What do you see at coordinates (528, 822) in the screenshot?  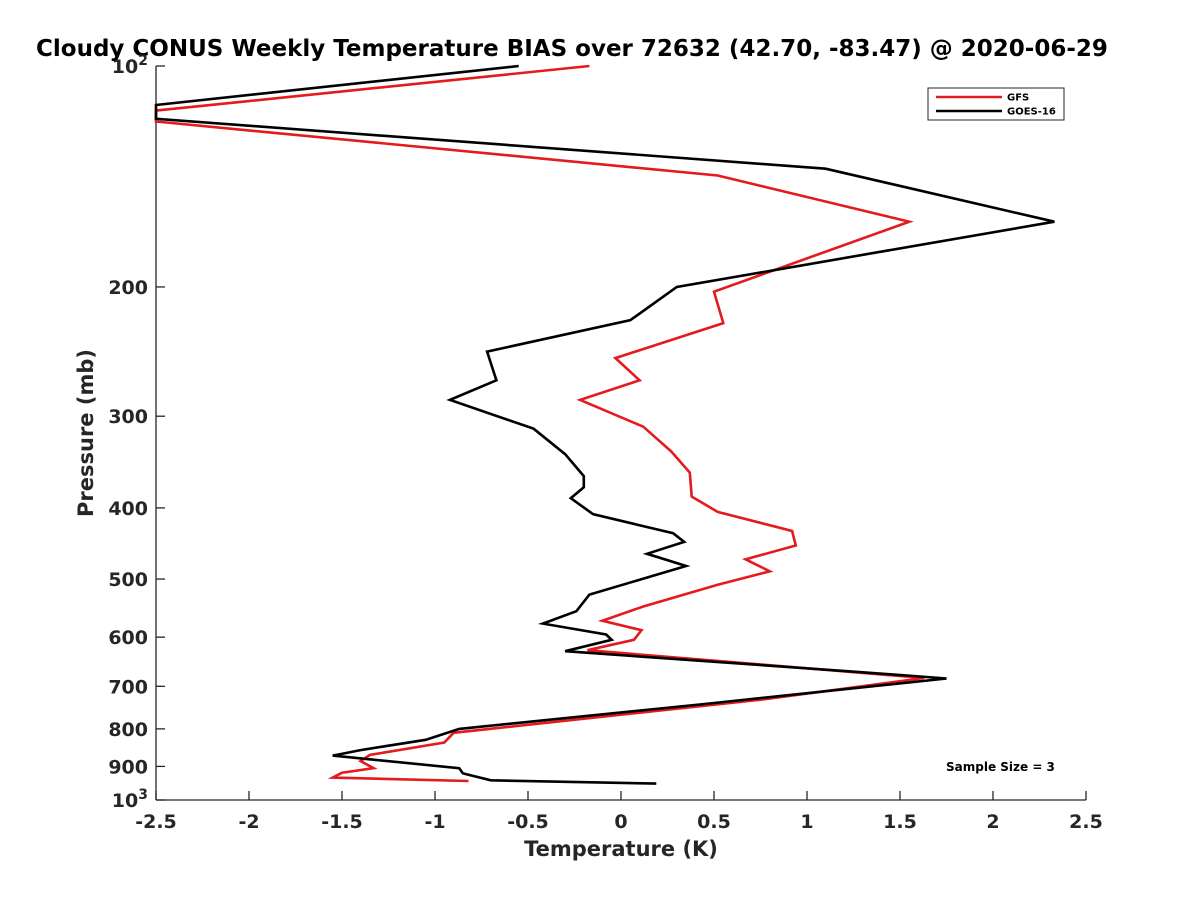 I see `x-tick-label: -0.5` at bounding box center [528, 822].